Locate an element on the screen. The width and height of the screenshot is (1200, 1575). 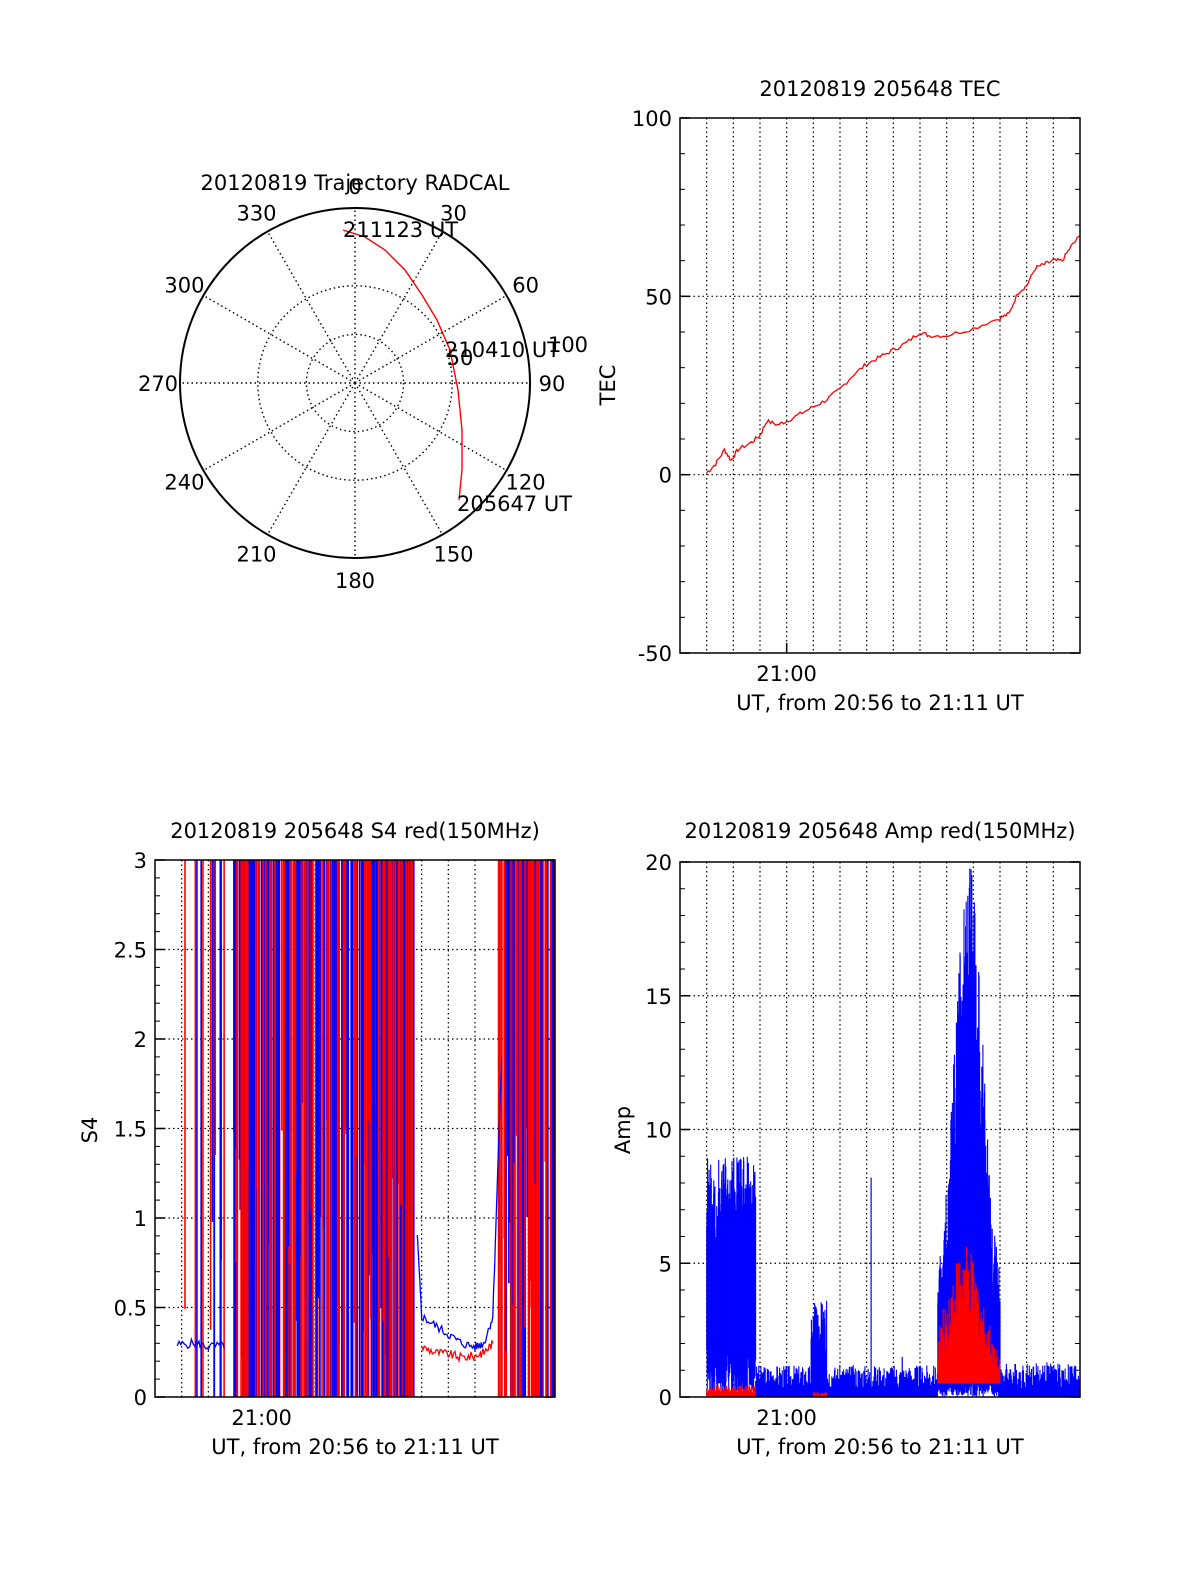
polar-angle-tick-label: 30 is located at coordinates (453, 213).